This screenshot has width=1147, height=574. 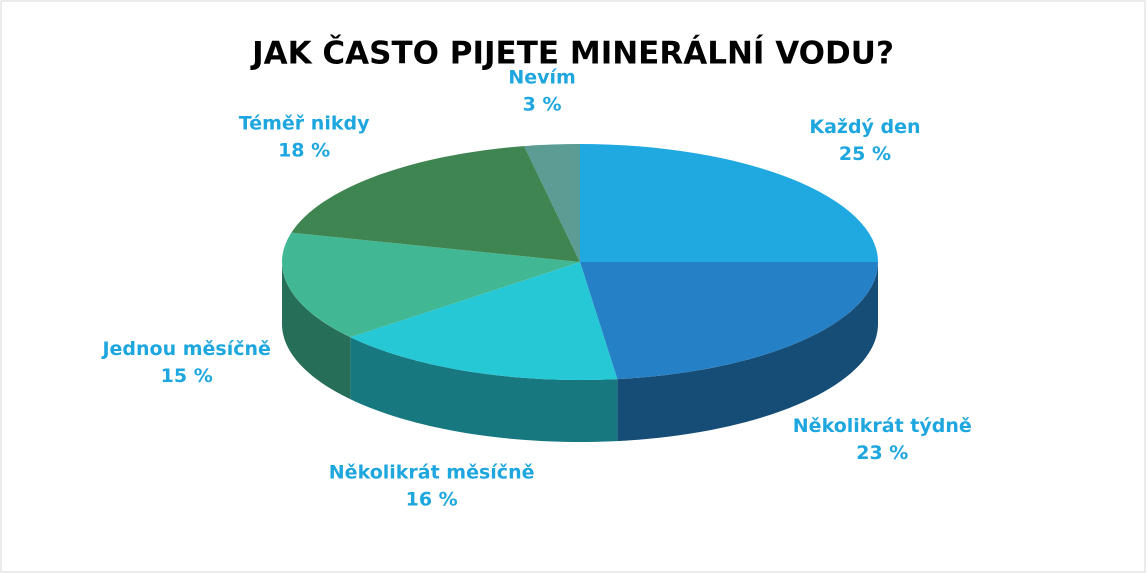 I want to click on value-label: 18 %, so click(x=304, y=150).